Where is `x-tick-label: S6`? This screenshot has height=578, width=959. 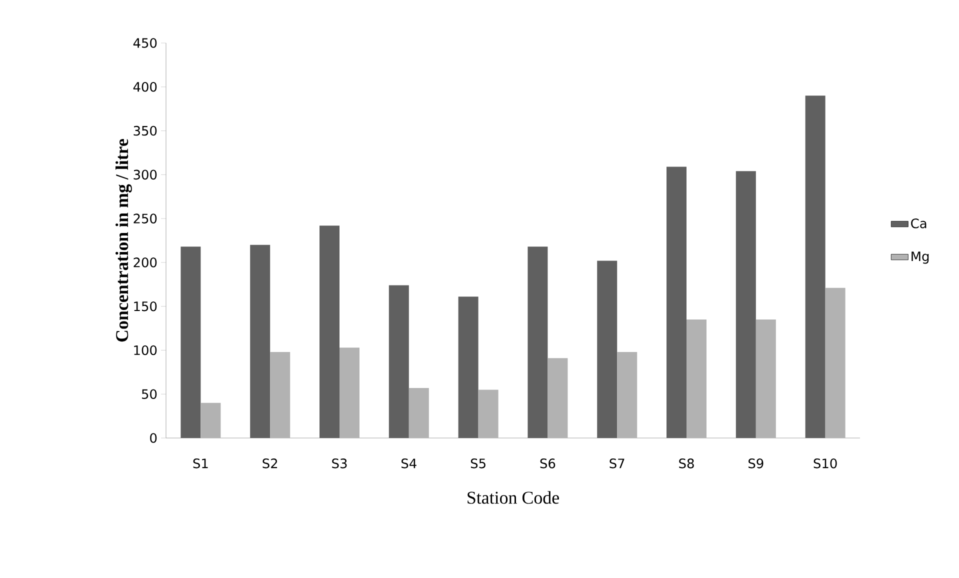
x-tick-label: S6 is located at coordinates (548, 463).